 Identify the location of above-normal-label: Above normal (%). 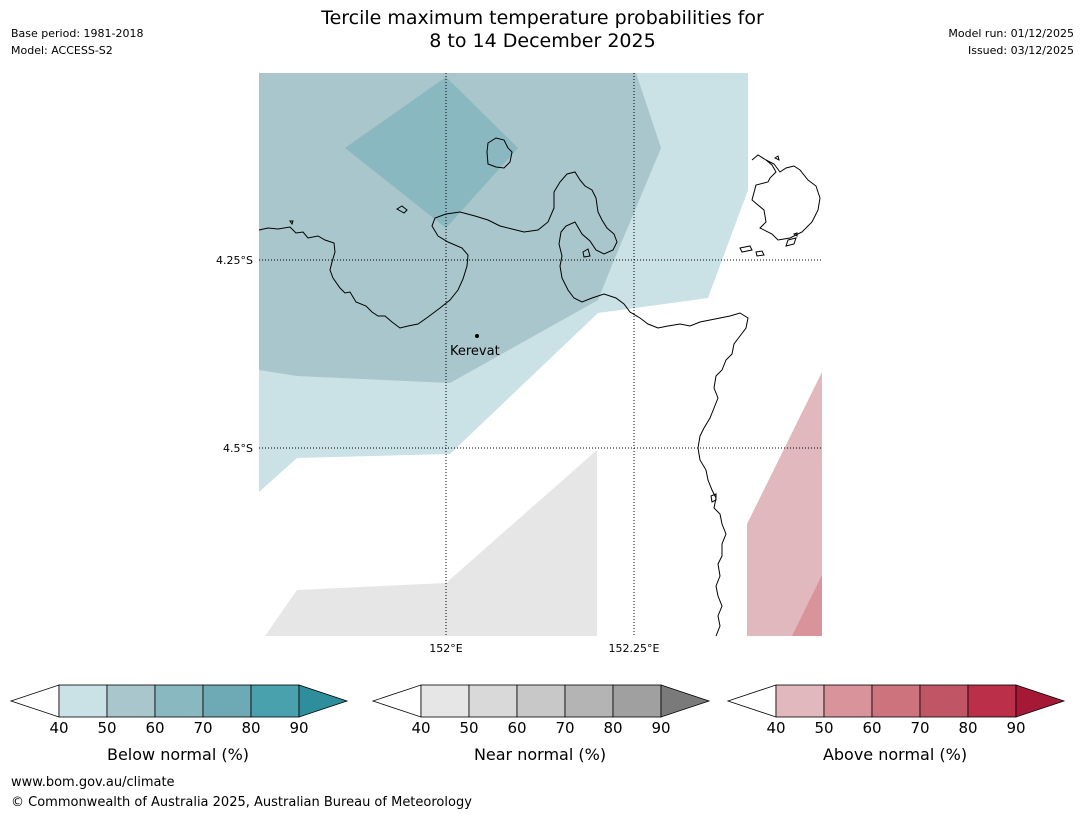
(895, 754).